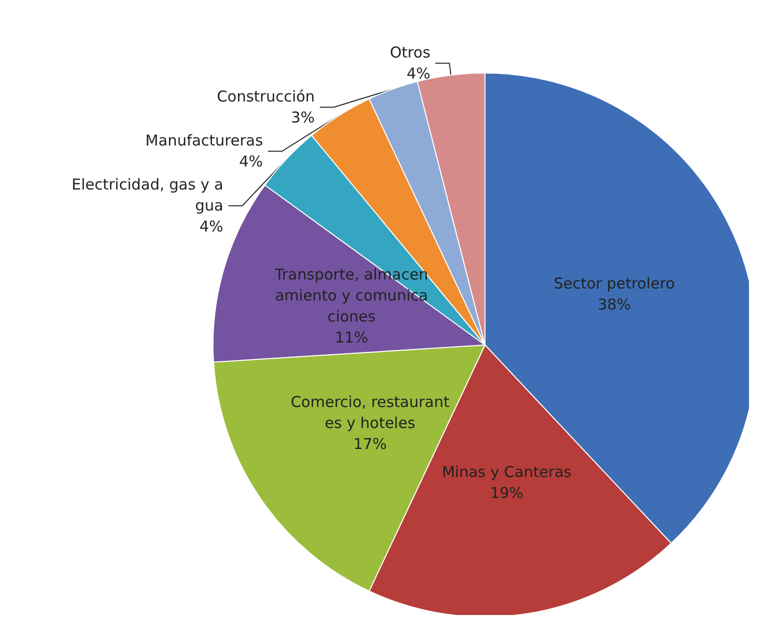 Image resolution: width=757 pixels, height=623 pixels. What do you see at coordinates (370, 444) in the screenshot?
I see `data-label: 17%` at bounding box center [370, 444].